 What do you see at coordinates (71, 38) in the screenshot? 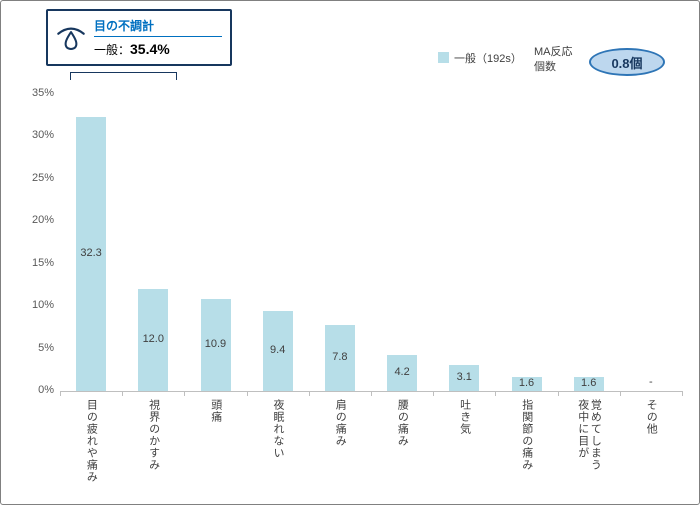
I see `eye-tear-icon` at bounding box center [71, 38].